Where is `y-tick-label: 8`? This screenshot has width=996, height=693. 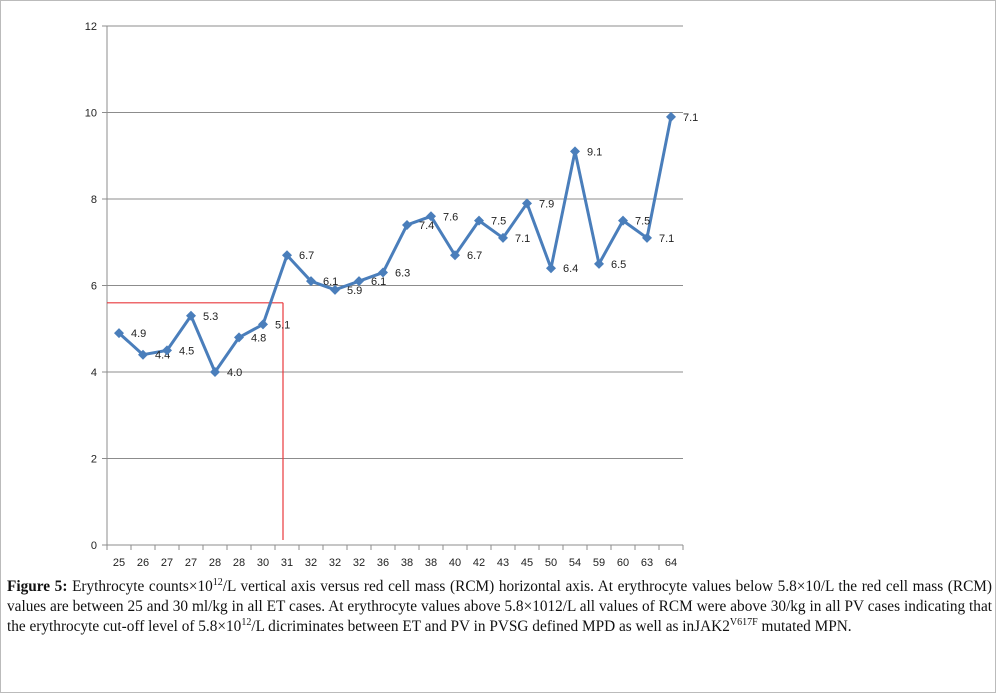 y-tick-label: 8 is located at coordinates (94, 200).